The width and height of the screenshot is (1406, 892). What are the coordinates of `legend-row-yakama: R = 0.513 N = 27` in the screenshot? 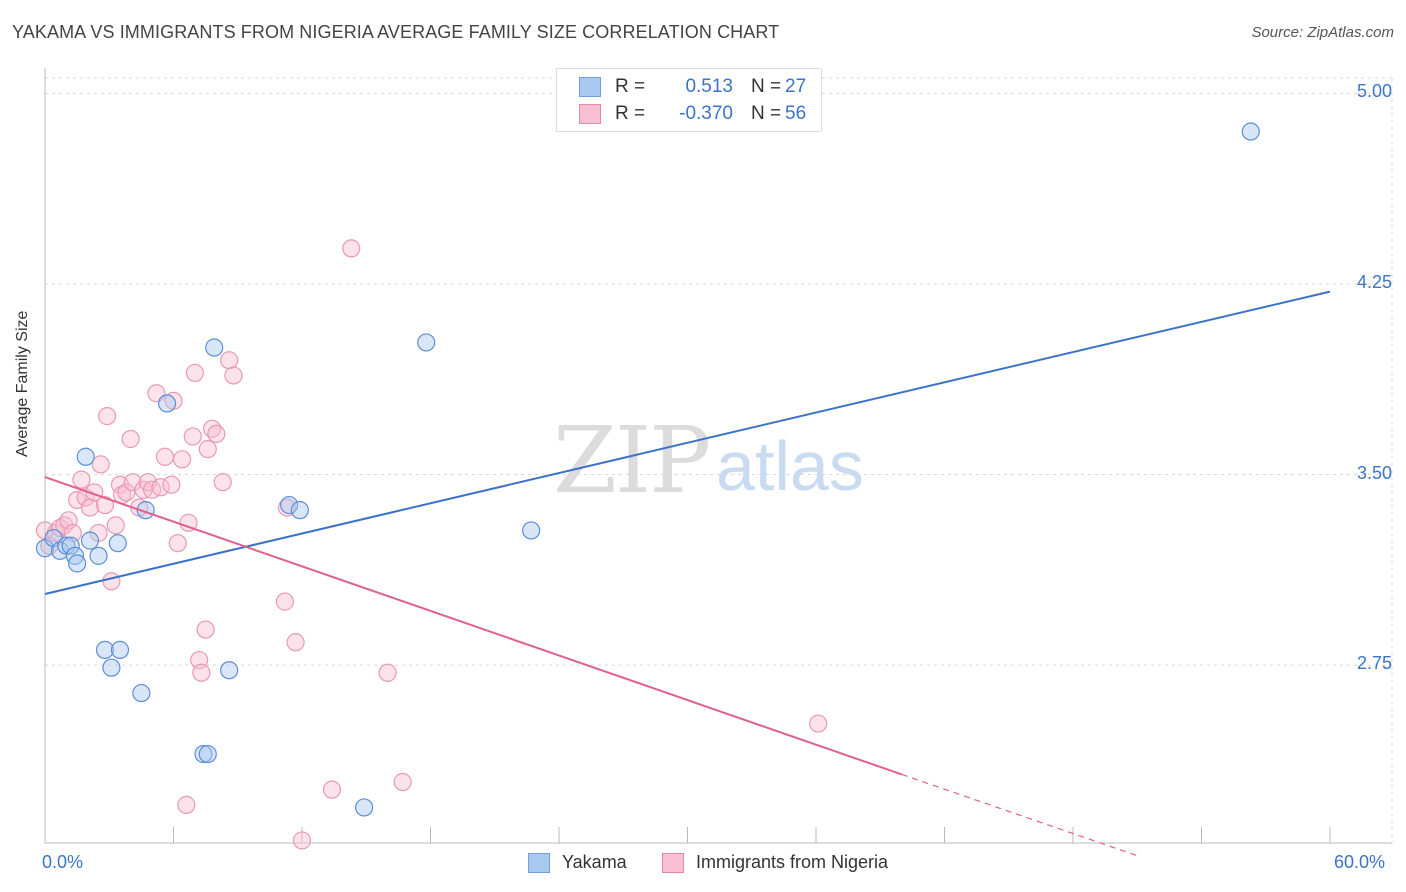 It's located at (692, 87).